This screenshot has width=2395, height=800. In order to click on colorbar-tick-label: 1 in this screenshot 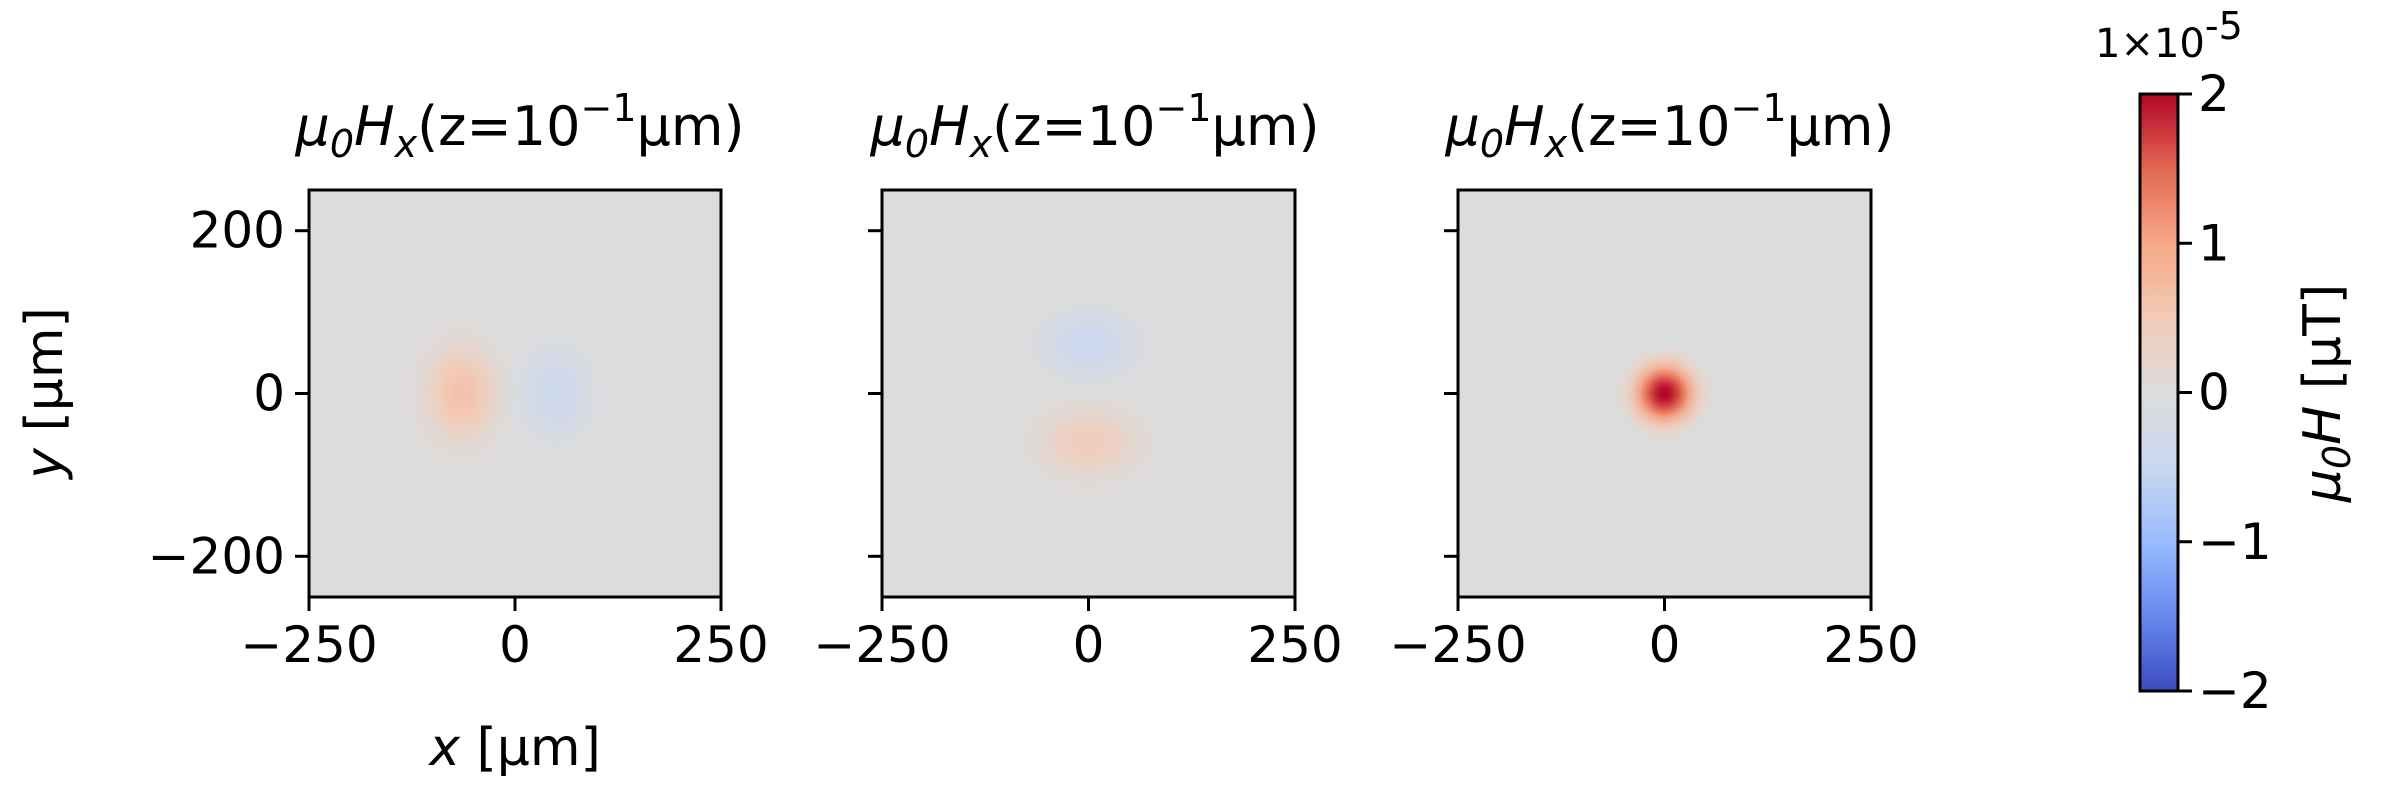, I will do `click(2214, 243)`.